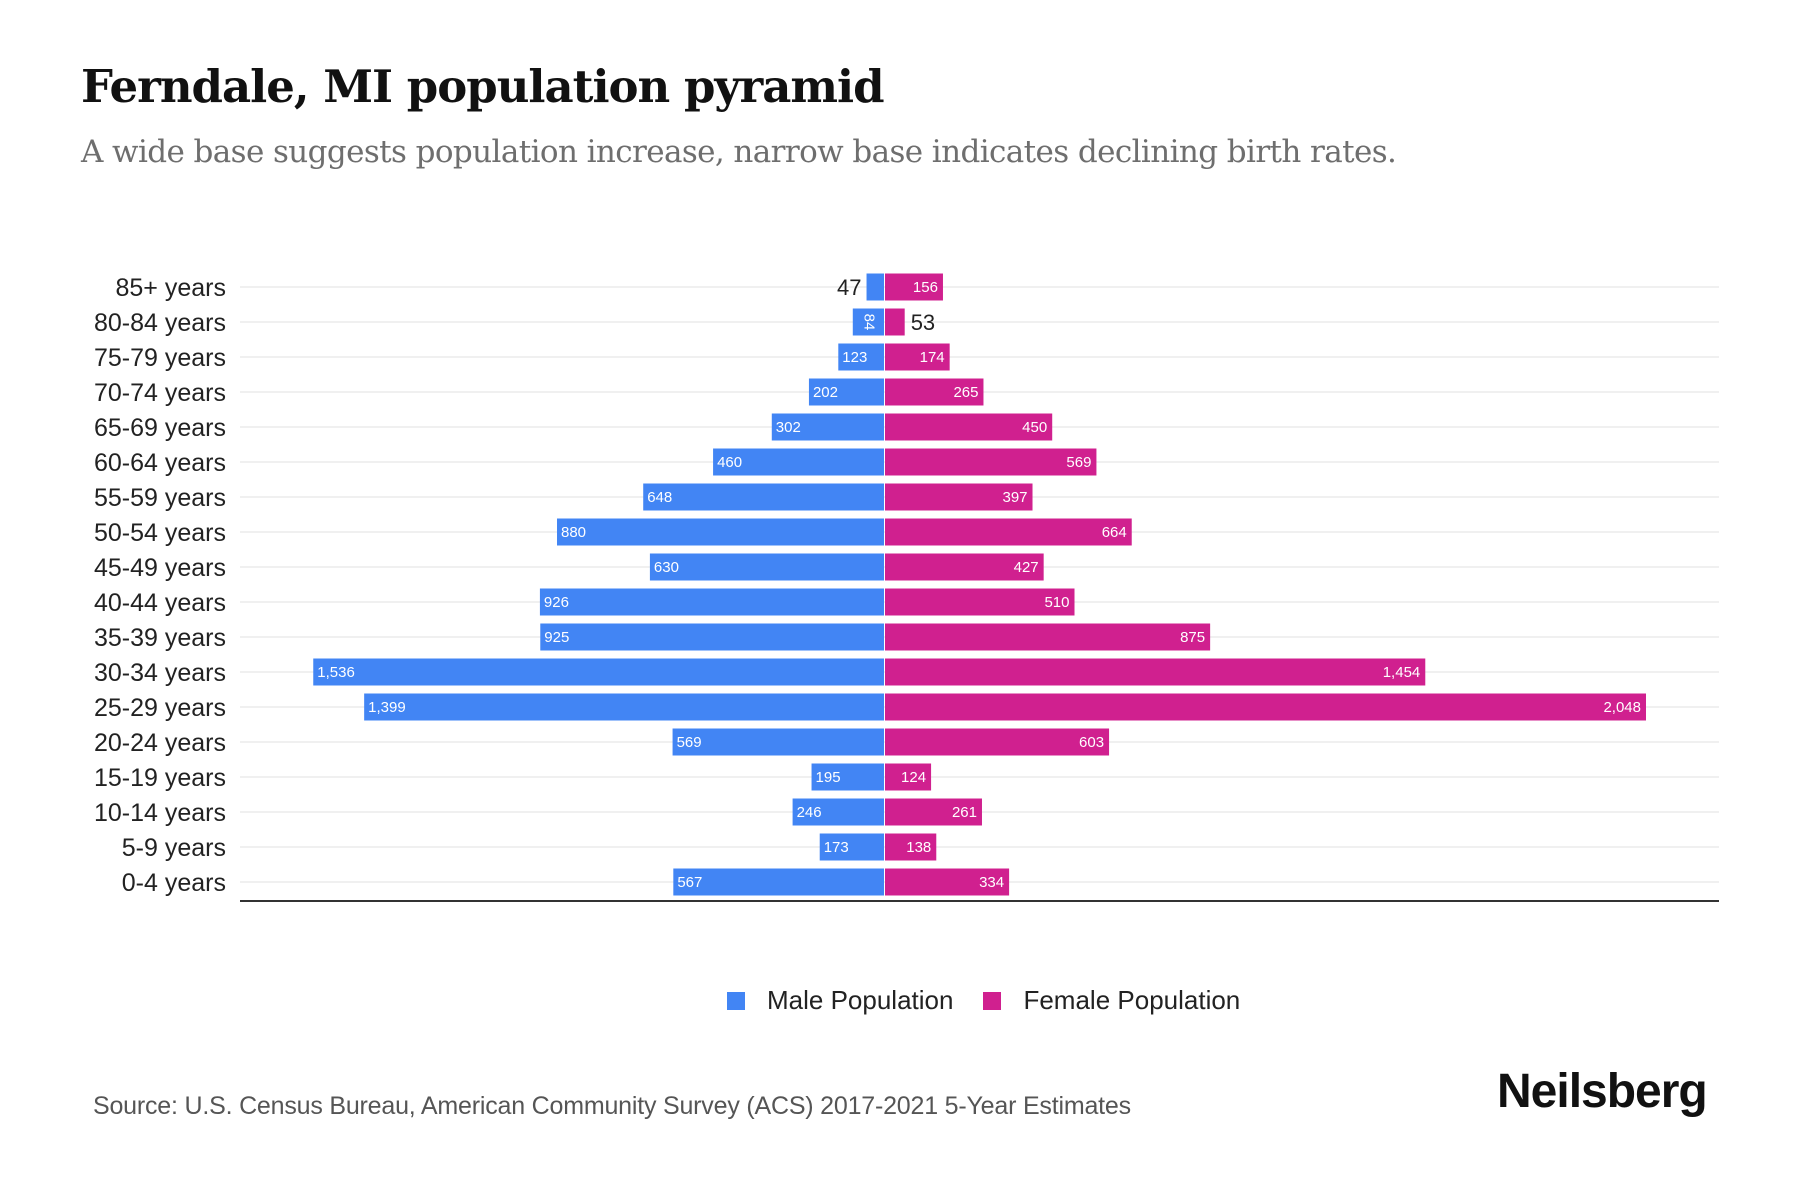 Image resolution: width=1800 pixels, height=1200 pixels. I want to click on data-label-female: 265, so click(965, 392).